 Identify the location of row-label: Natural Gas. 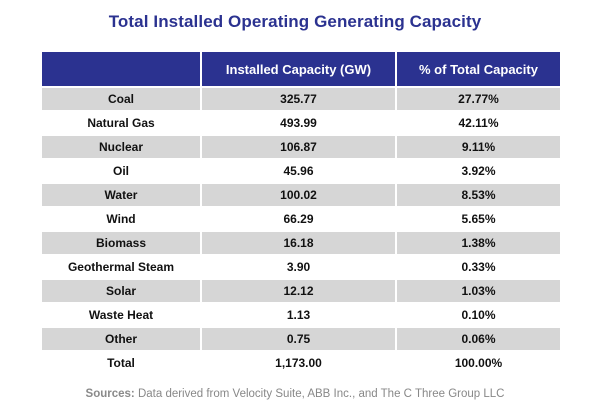
(121, 123).